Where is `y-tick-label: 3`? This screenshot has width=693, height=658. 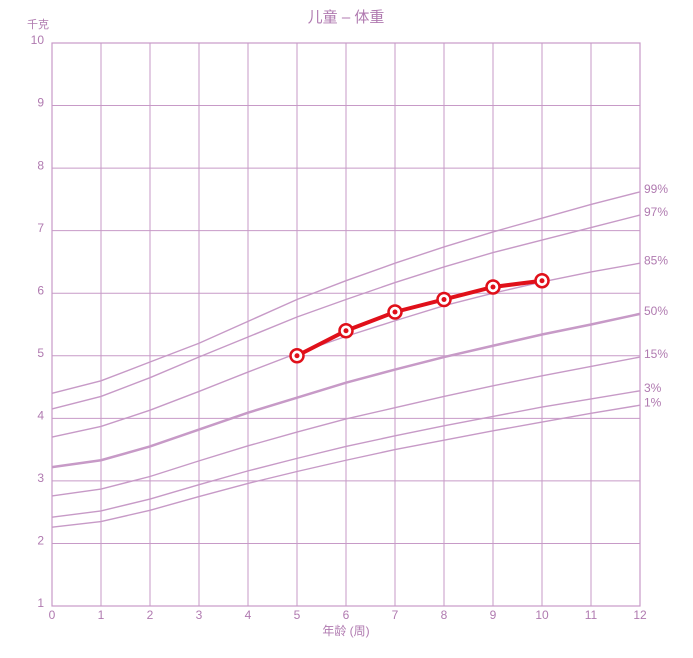 y-tick-label: 3 is located at coordinates (40, 478).